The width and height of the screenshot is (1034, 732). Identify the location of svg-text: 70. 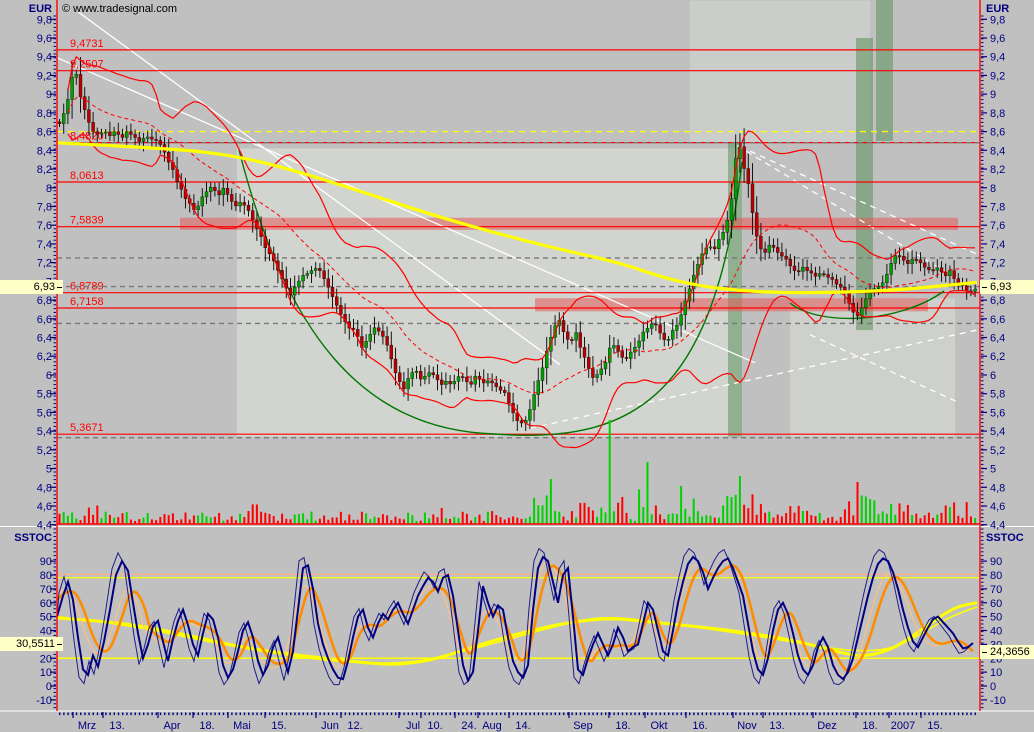
(46, 590).